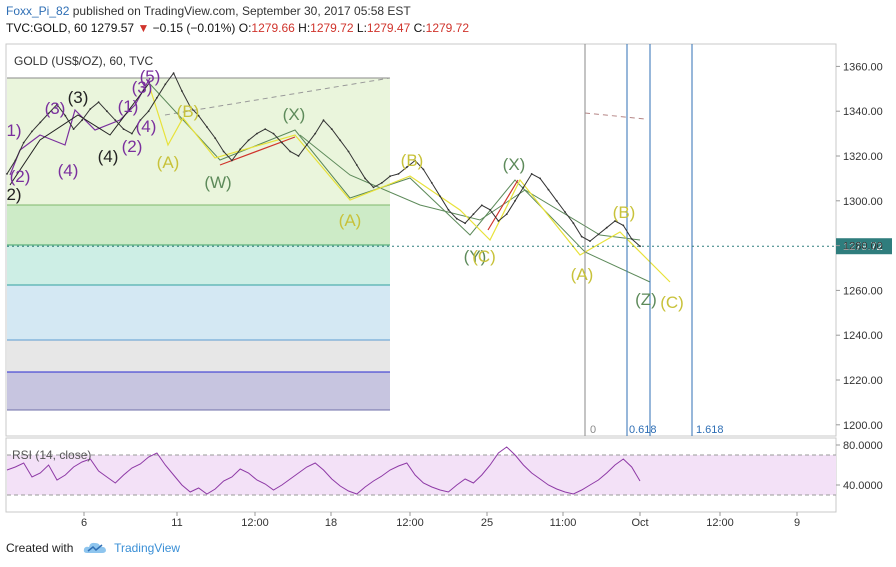 This screenshot has width=896, height=567. I want to click on red-segment-b, so click(503, 205).